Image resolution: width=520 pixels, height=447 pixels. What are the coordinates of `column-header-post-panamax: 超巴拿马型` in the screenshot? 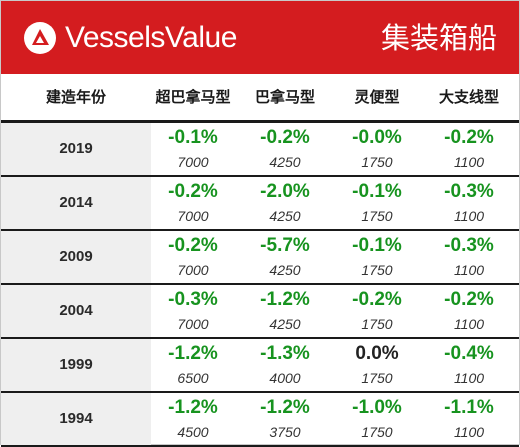 It's located at (193, 97).